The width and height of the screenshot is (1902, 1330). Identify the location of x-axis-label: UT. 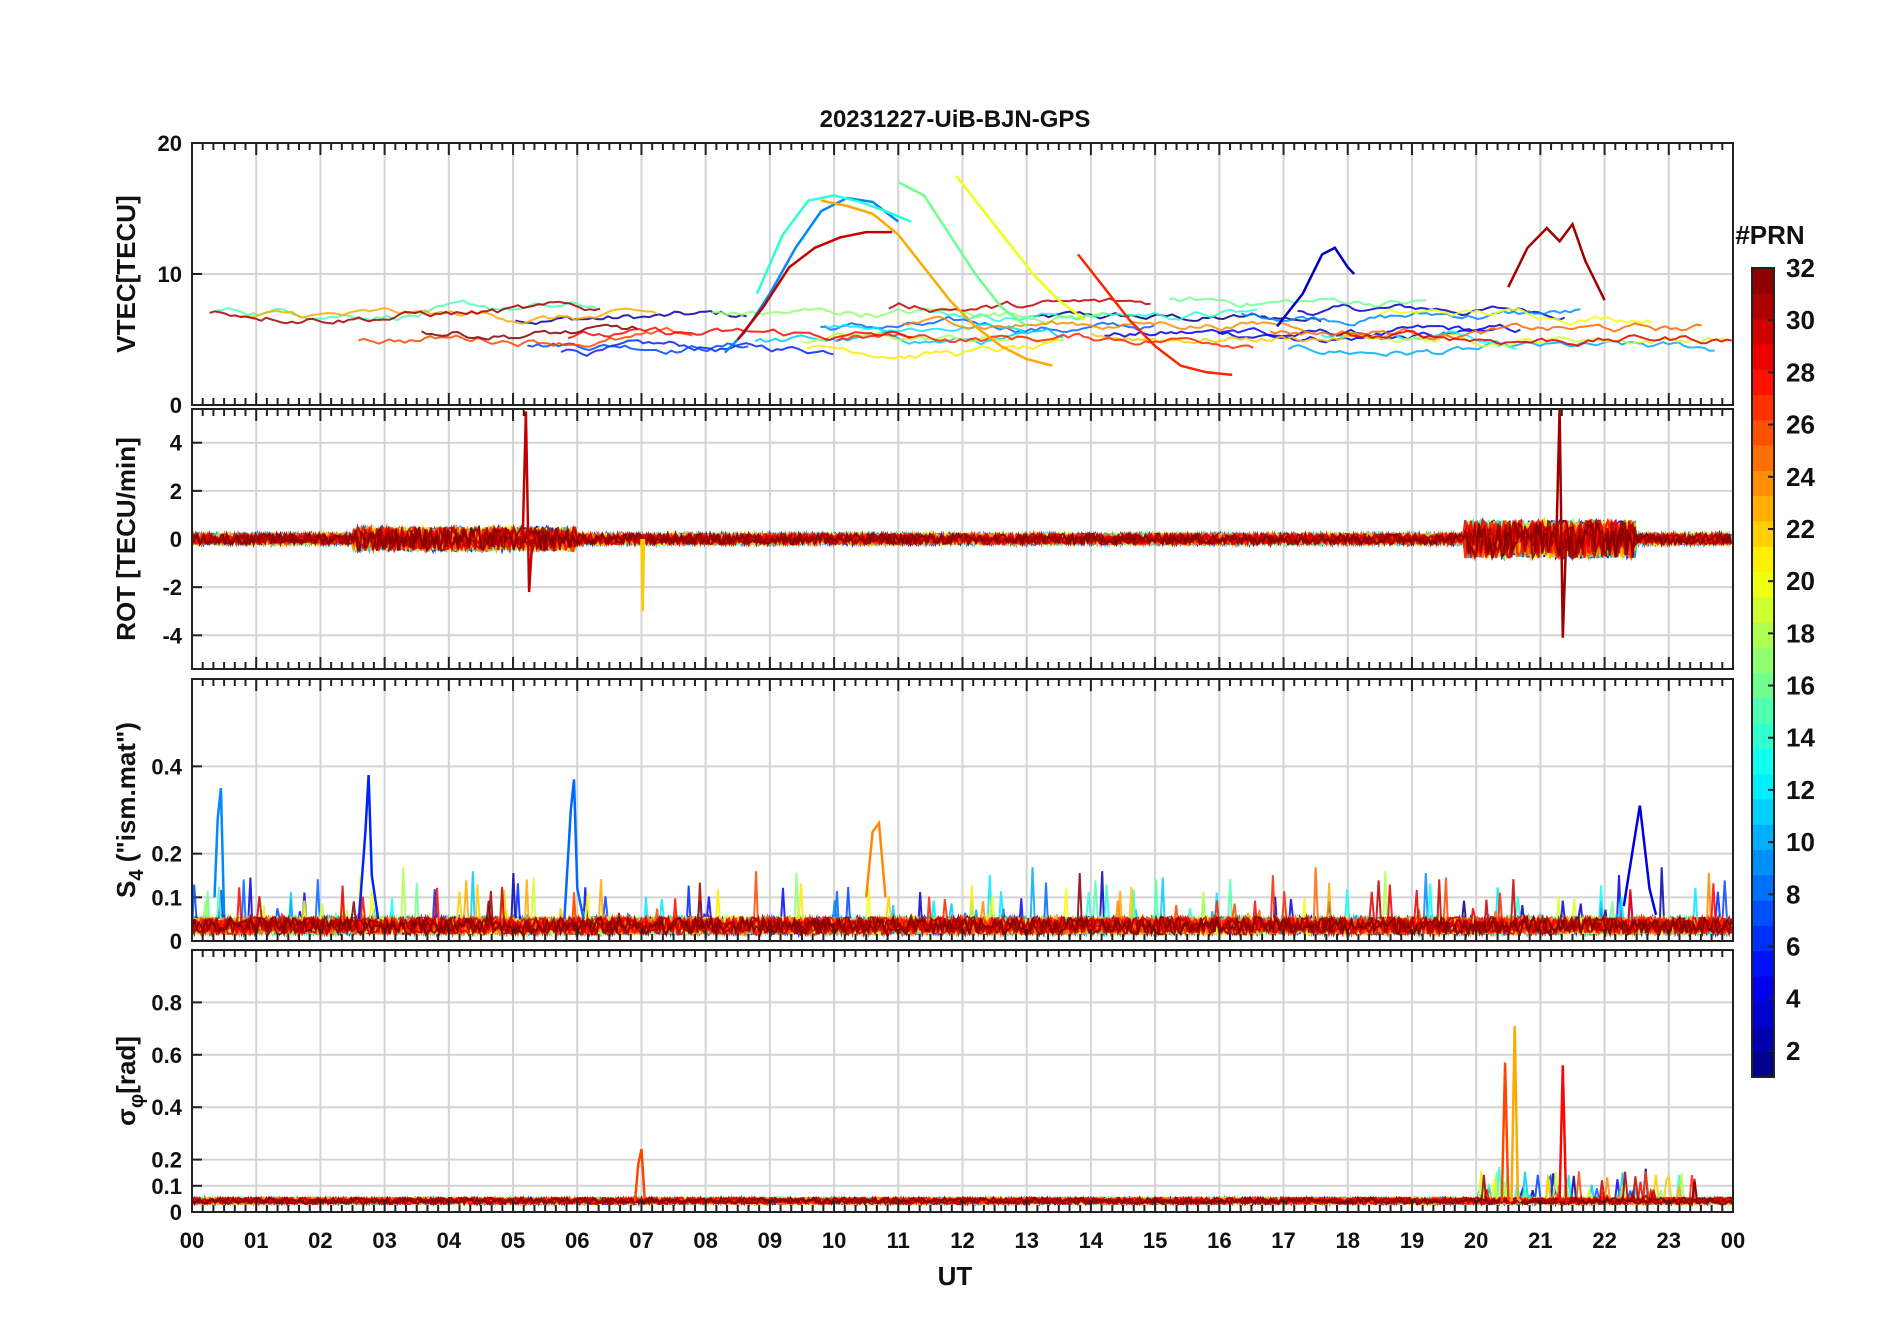
(955, 1276).